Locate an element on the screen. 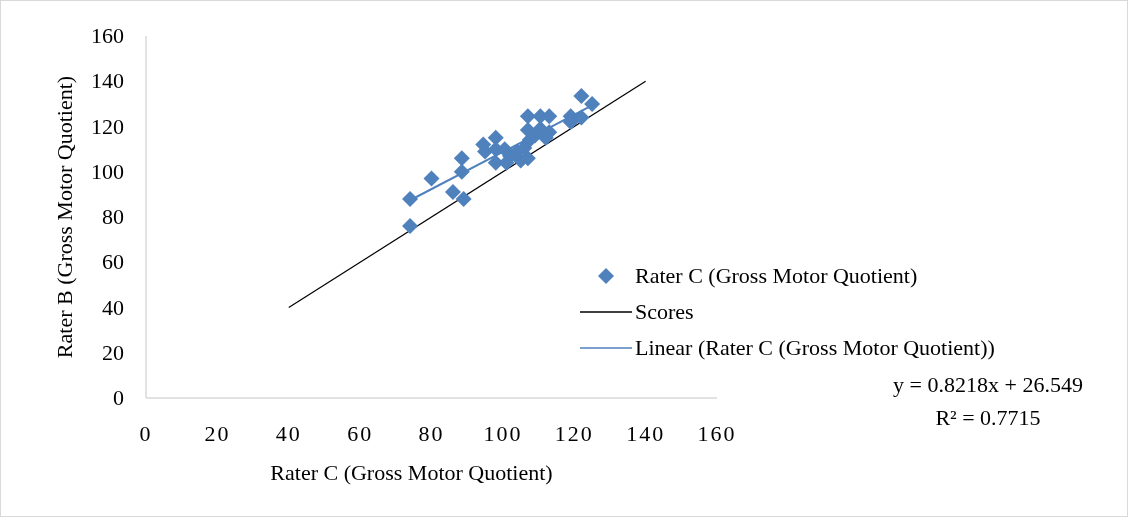 The width and height of the screenshot is (1128, 517). text: R² = 0.7715 is located at coordinates (988, 417).